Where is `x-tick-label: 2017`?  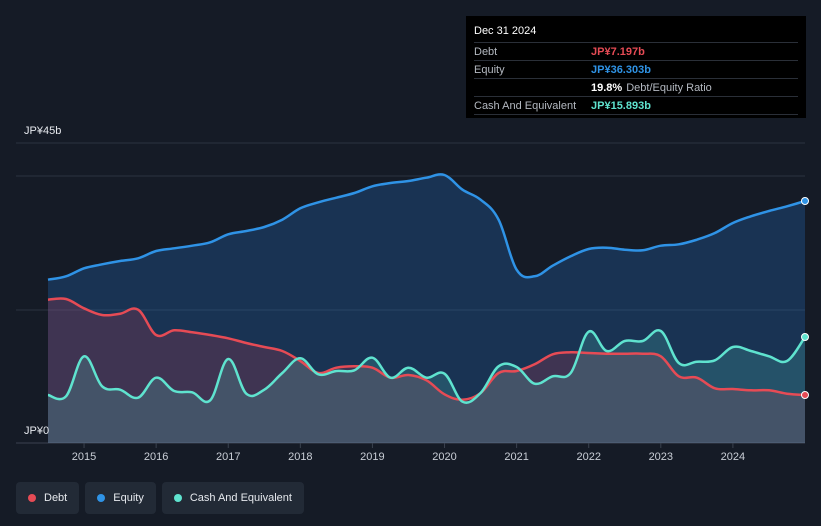 x-tick-label: 2017 is located at coordinates (228, 457).